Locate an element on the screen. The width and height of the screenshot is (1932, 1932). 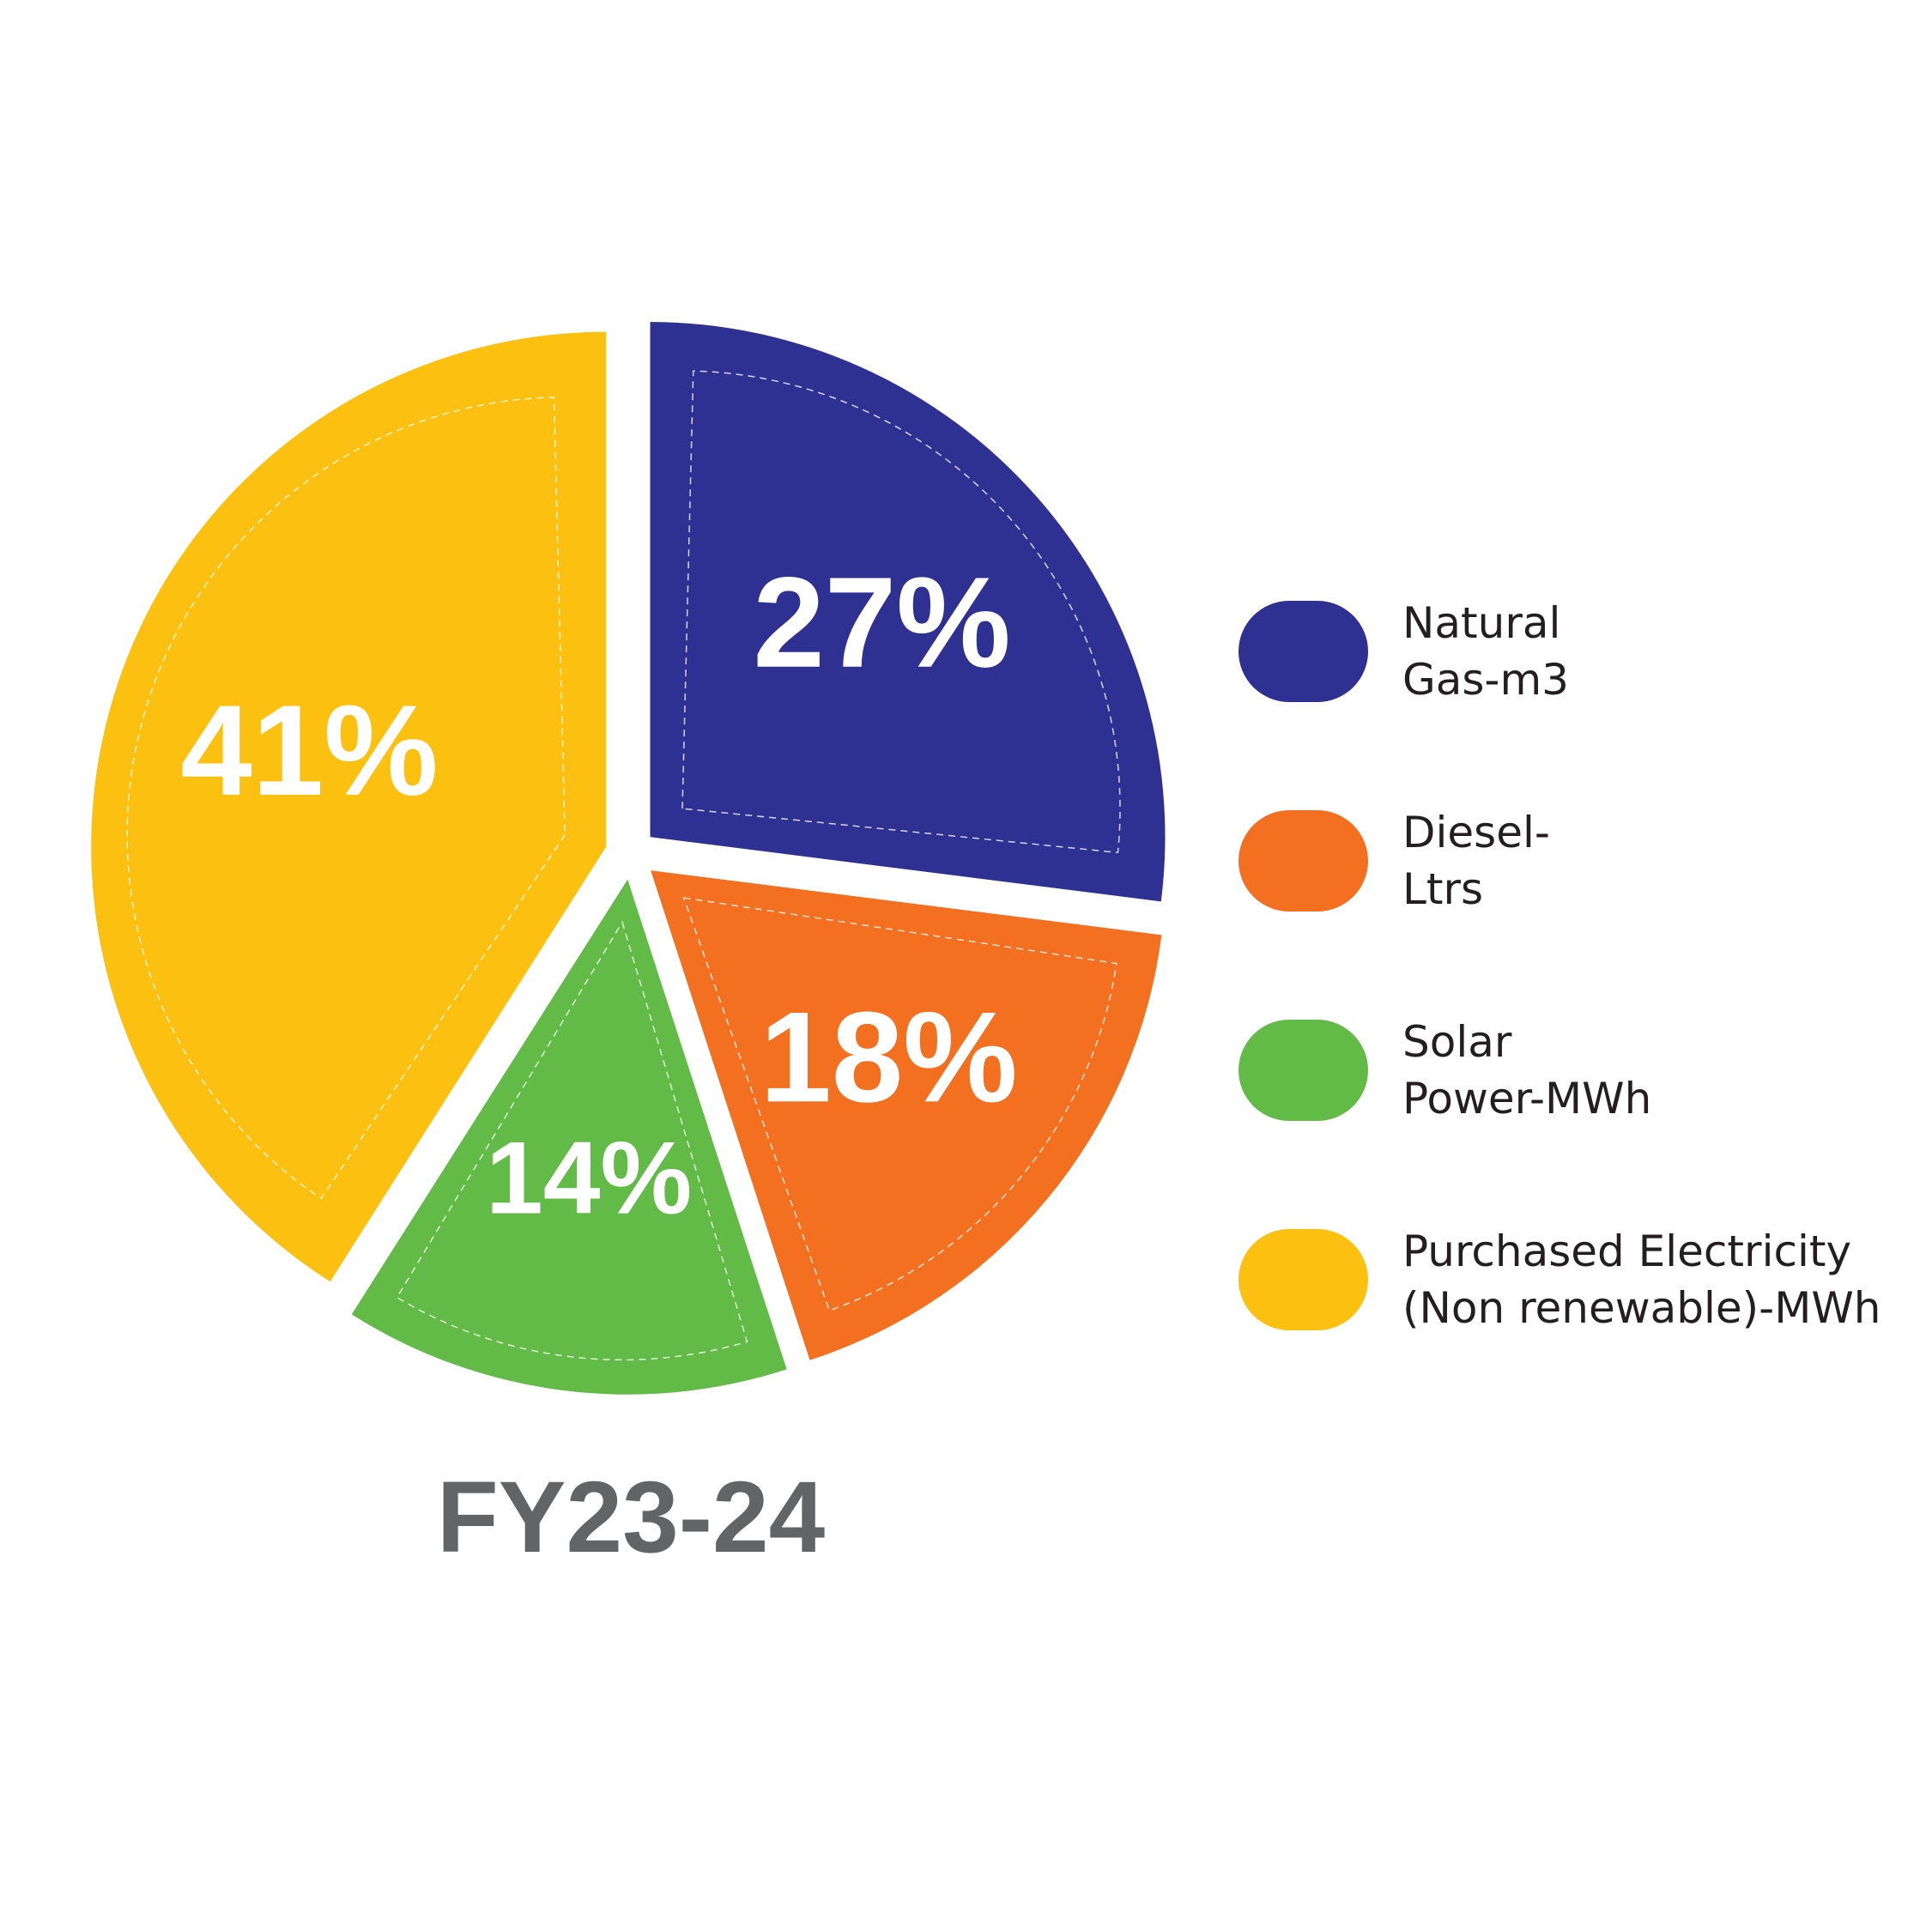
legend-label: Diesel- Ltrs is located at coordinates (1476, 861).